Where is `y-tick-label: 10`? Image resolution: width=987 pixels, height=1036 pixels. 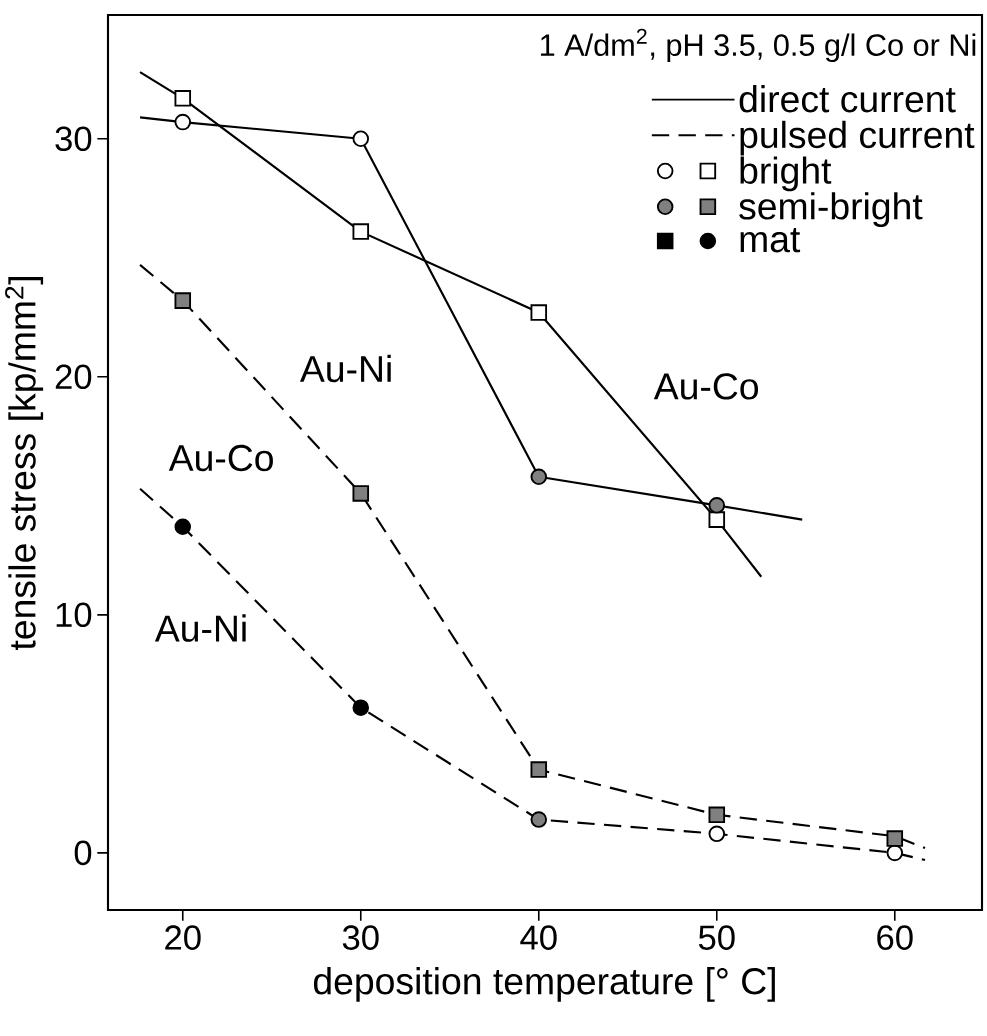 y-tick-label: 10 is located at coordinates (74, 615).